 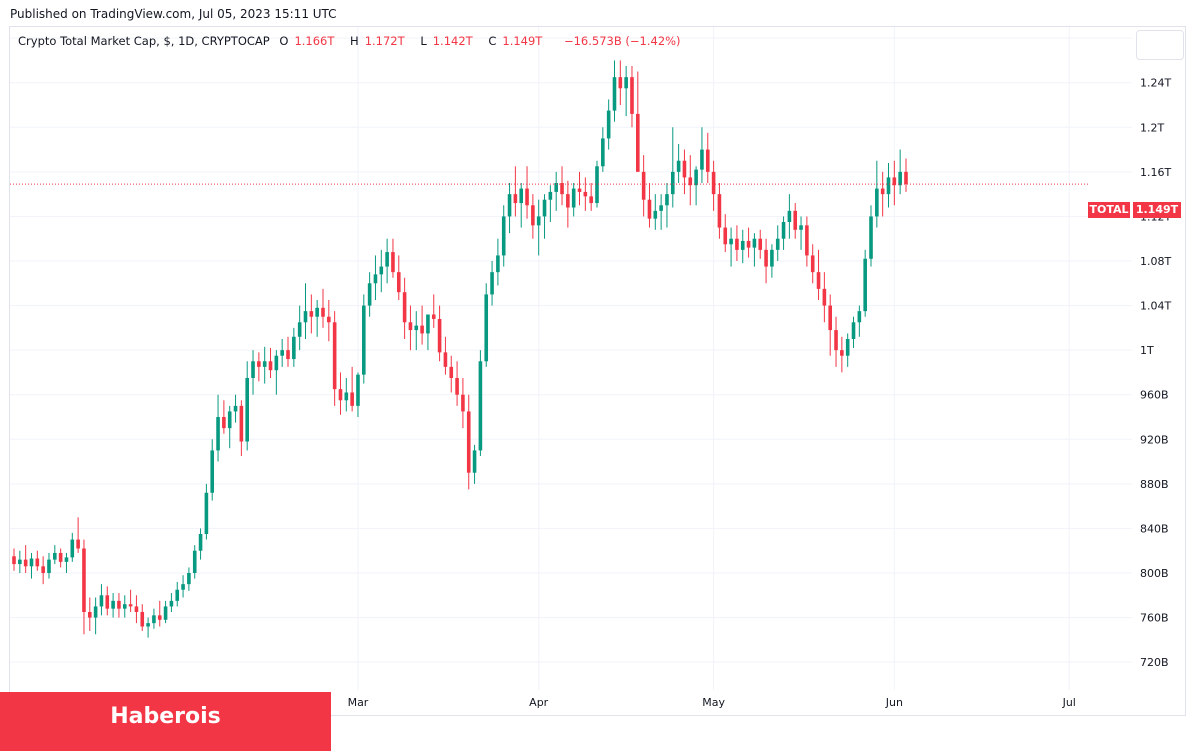 What do you see at coordinates (1152, 127) in the screenshot?
I see `y-tick-label: 1.2T` at bounding box center [1152, 127].